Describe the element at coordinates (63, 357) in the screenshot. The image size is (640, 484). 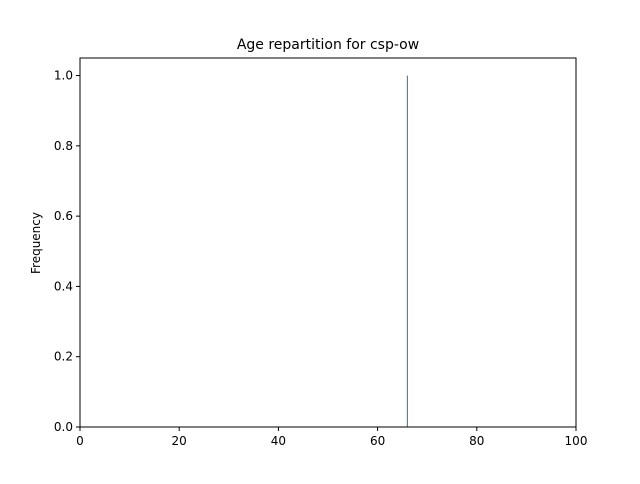
I see `y-tick-label-1: 0.2` at that location.